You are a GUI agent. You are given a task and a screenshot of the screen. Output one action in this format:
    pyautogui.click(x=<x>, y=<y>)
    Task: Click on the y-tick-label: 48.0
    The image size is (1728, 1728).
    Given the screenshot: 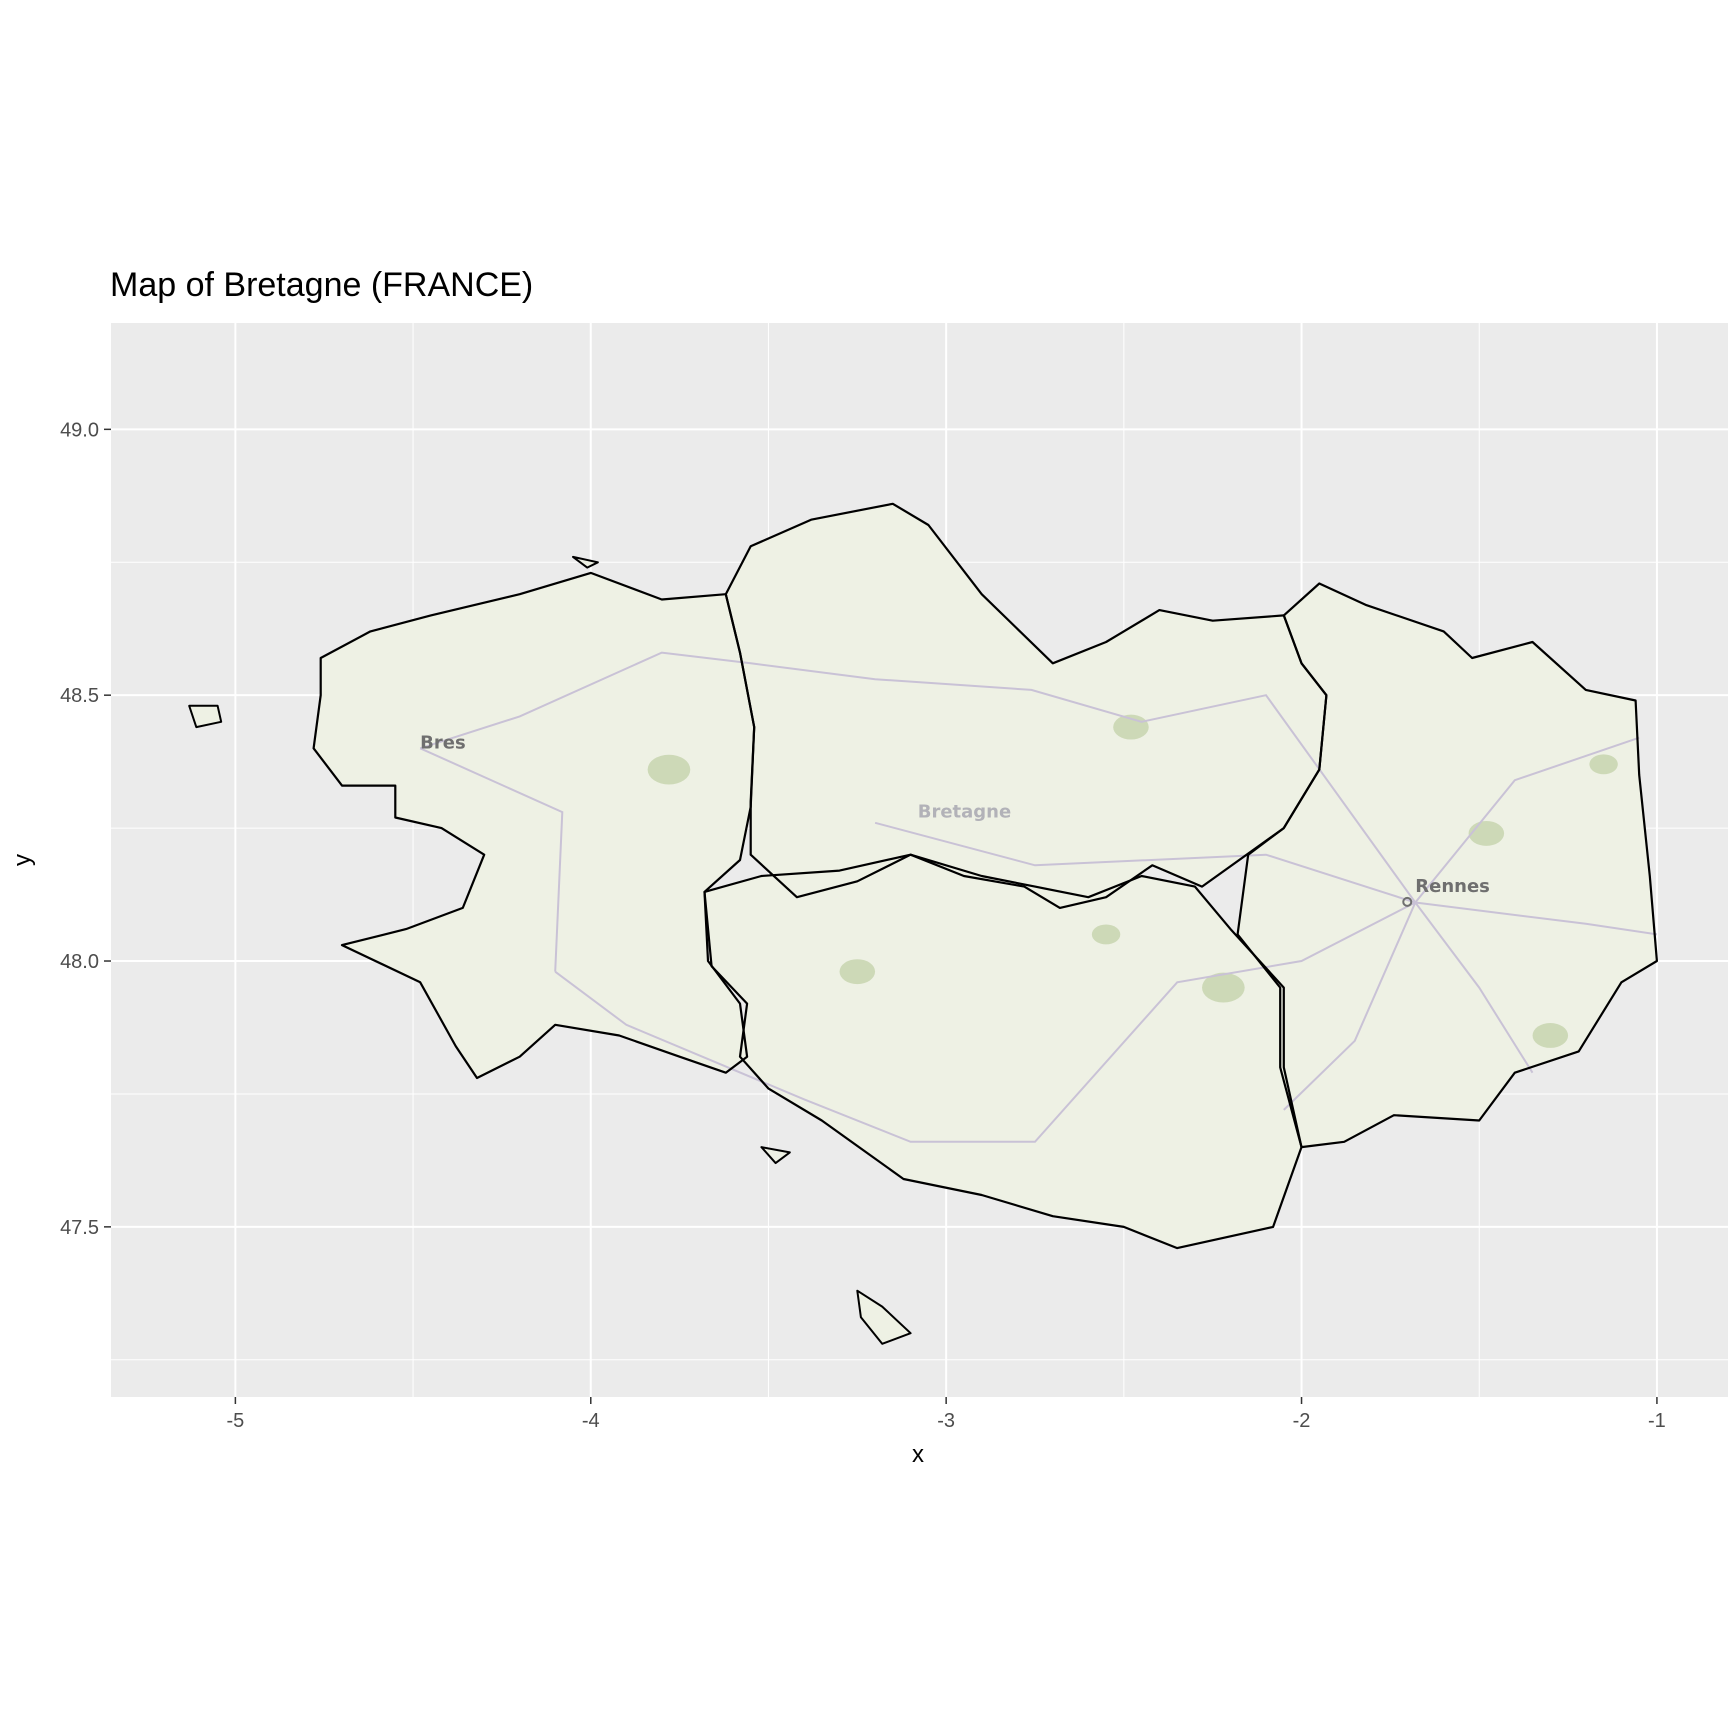 What is the action you would take?
    pyautogui.click(x=79, y=962)
    